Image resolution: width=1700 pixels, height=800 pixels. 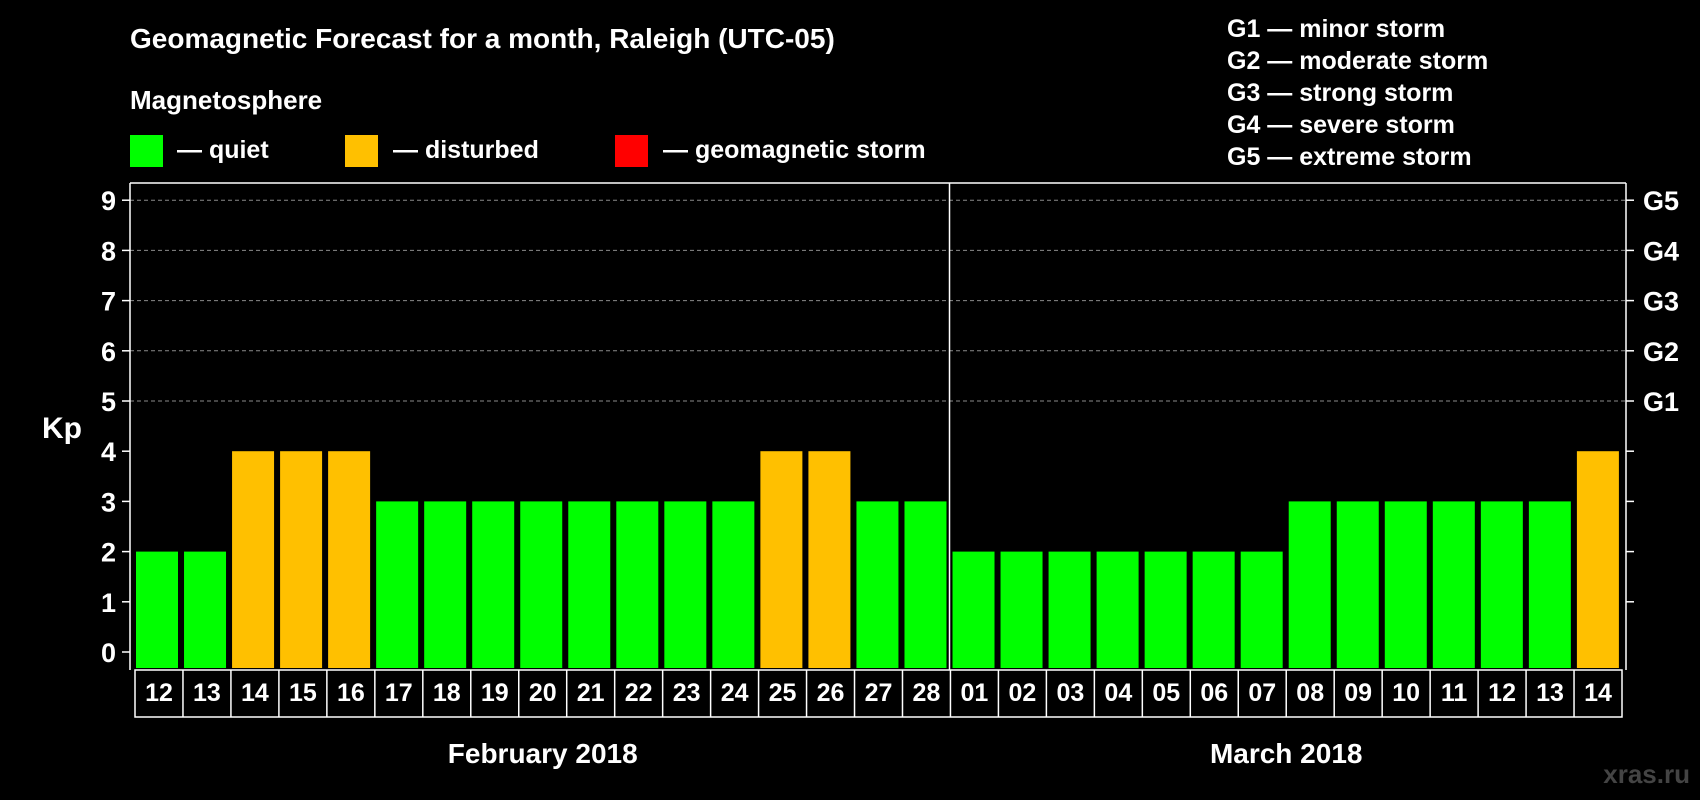 What do you see at coordinates (1336, 29) in the screenshot?
I see `storm-level-g1: G1 — minor storm` at bounding box center [1336, 29].